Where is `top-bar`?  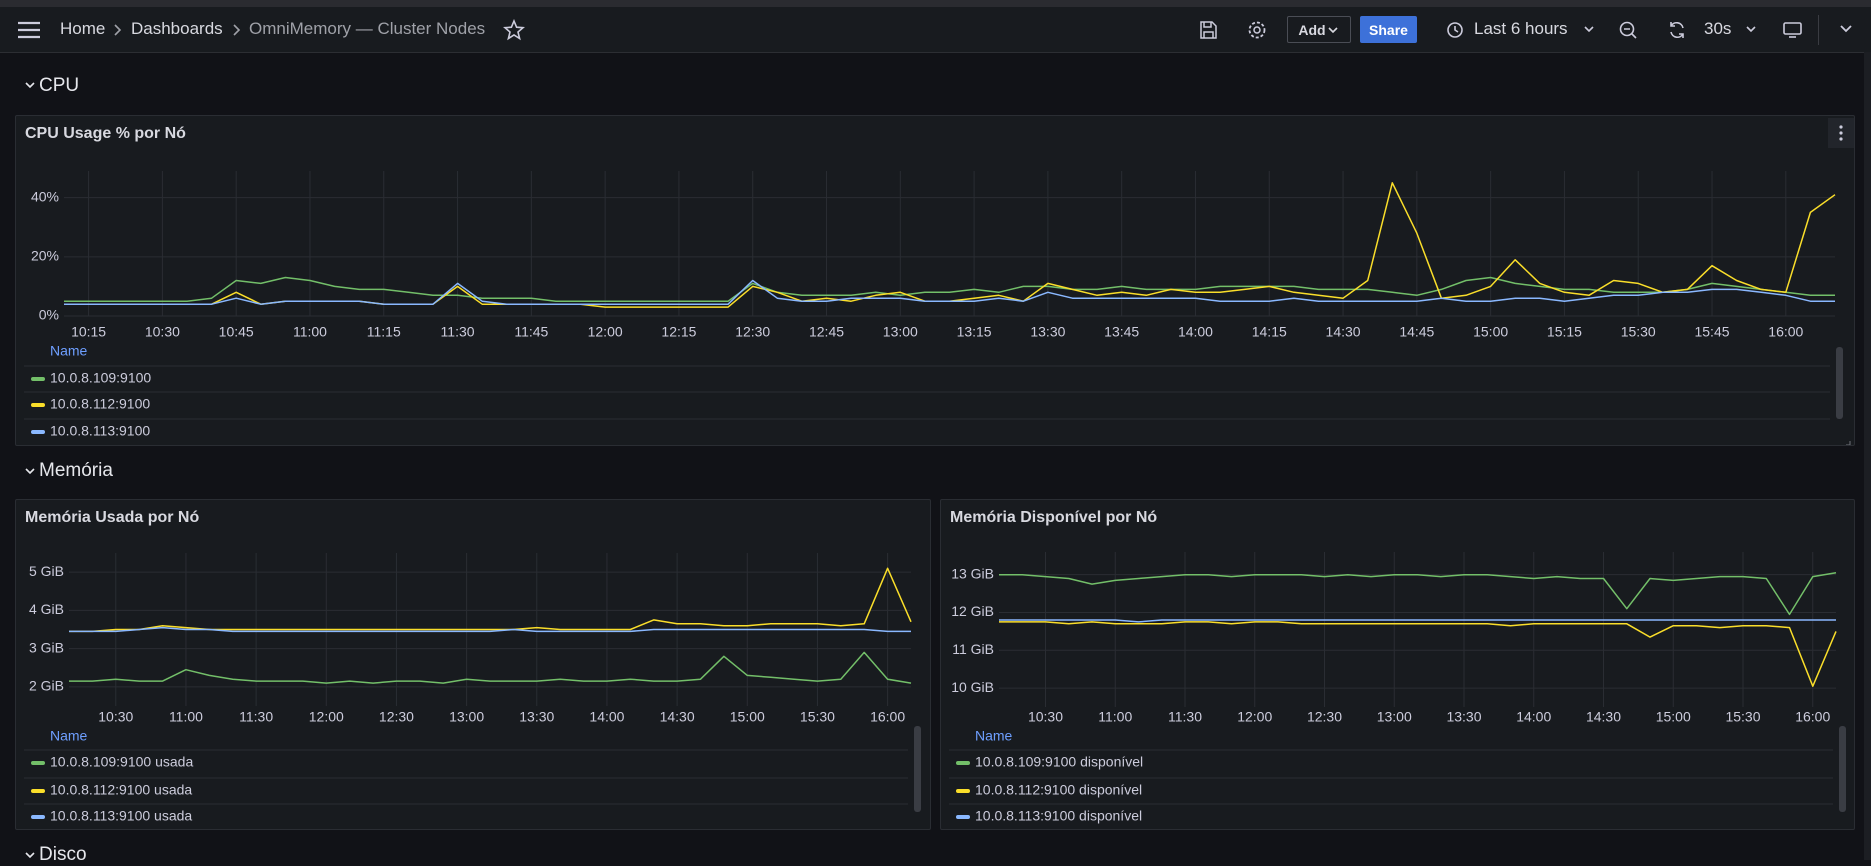
top-bar is located at coordinates (935, 30).